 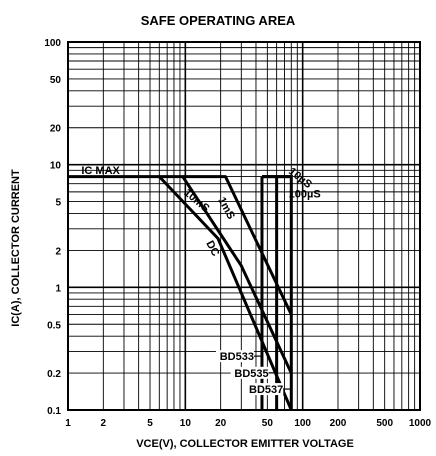 What do you see at coordinates (150, 423) in the screenshot?
I see `x-tick-label: 5` at bounding box center [150, 423].